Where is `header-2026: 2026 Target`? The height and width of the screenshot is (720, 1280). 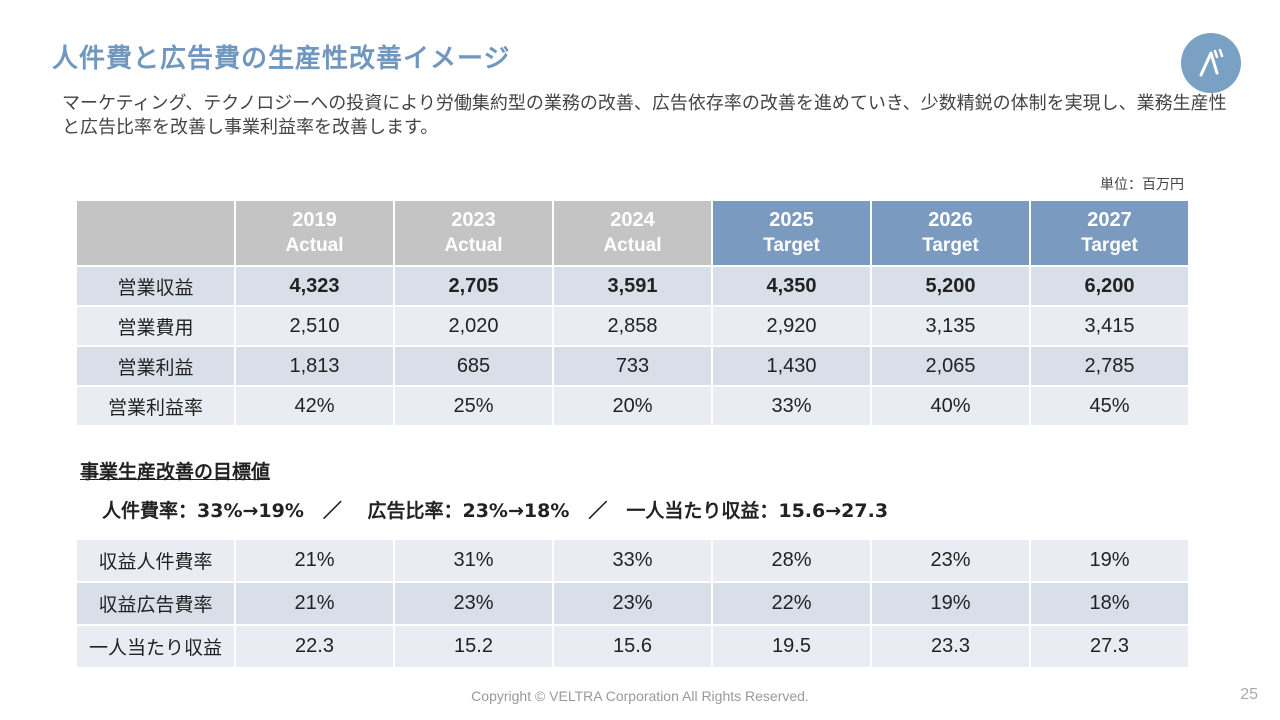 header-2026: 2026 Target is located at coordinates (950, 233).